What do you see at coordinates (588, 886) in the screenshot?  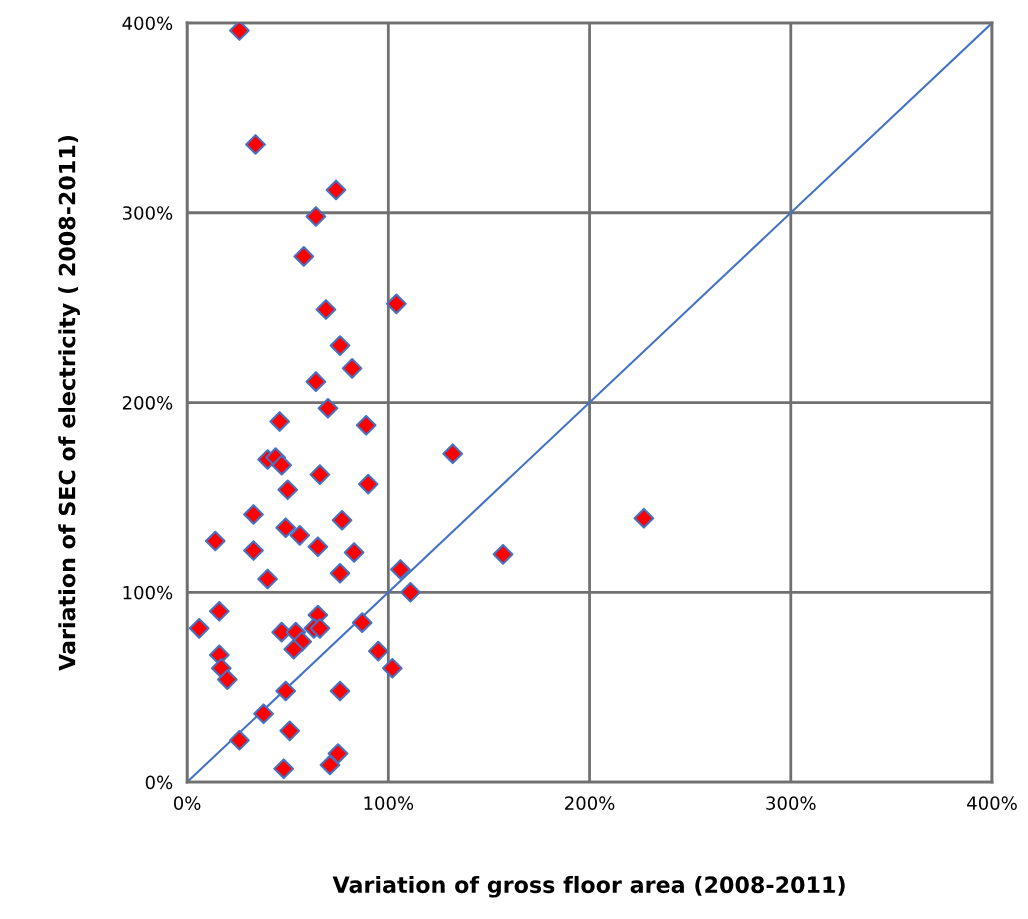 I see `x-axis-title: Variation of gross floor area (2008-2011)` at bounding box center [588, 886].